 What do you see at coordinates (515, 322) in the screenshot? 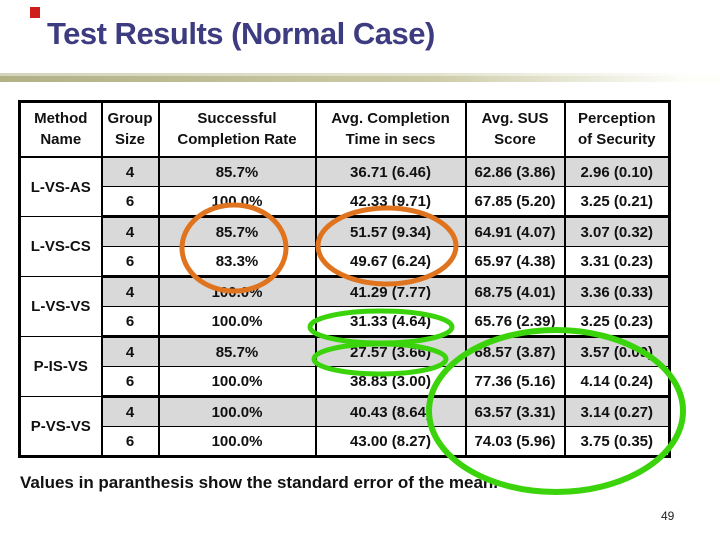
I see `sus-cell: 65.76 (2.39)` at bounding box center [515, 322].